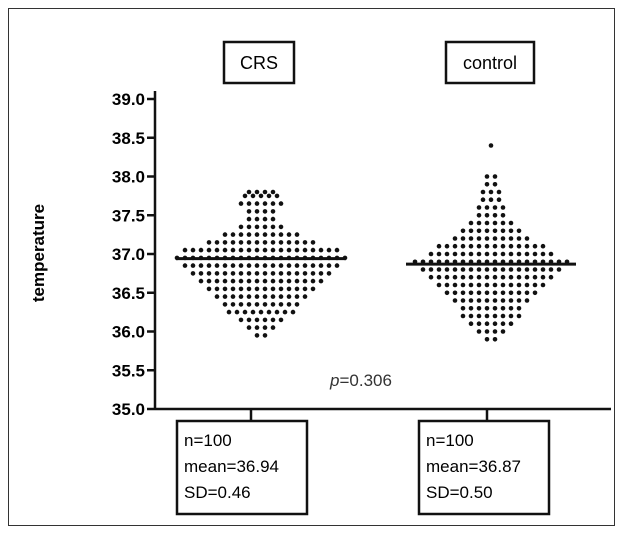 This screenshot has height=538, width=629. What do you see at coordinates (128, 138) in the screenshot?
I see `y-tick-label: 38.5` at bounding box center [128, 138].